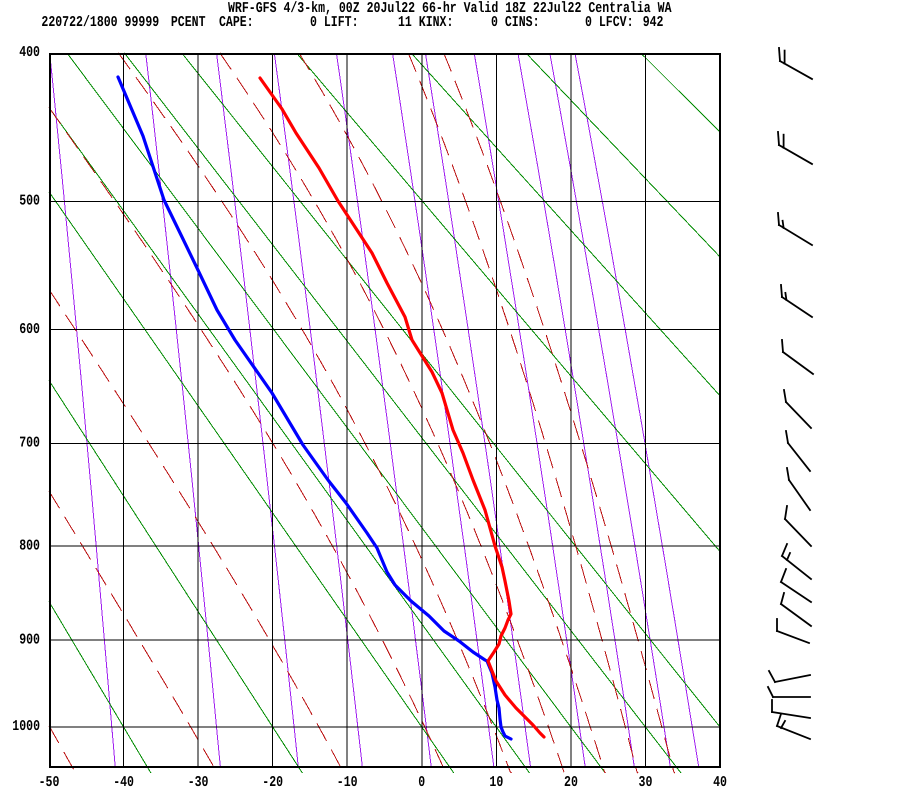 The image size is (900, 800). Describe the element at coordinates (29, 639) in the screenshot. I see `svg-text: 900` at that location.